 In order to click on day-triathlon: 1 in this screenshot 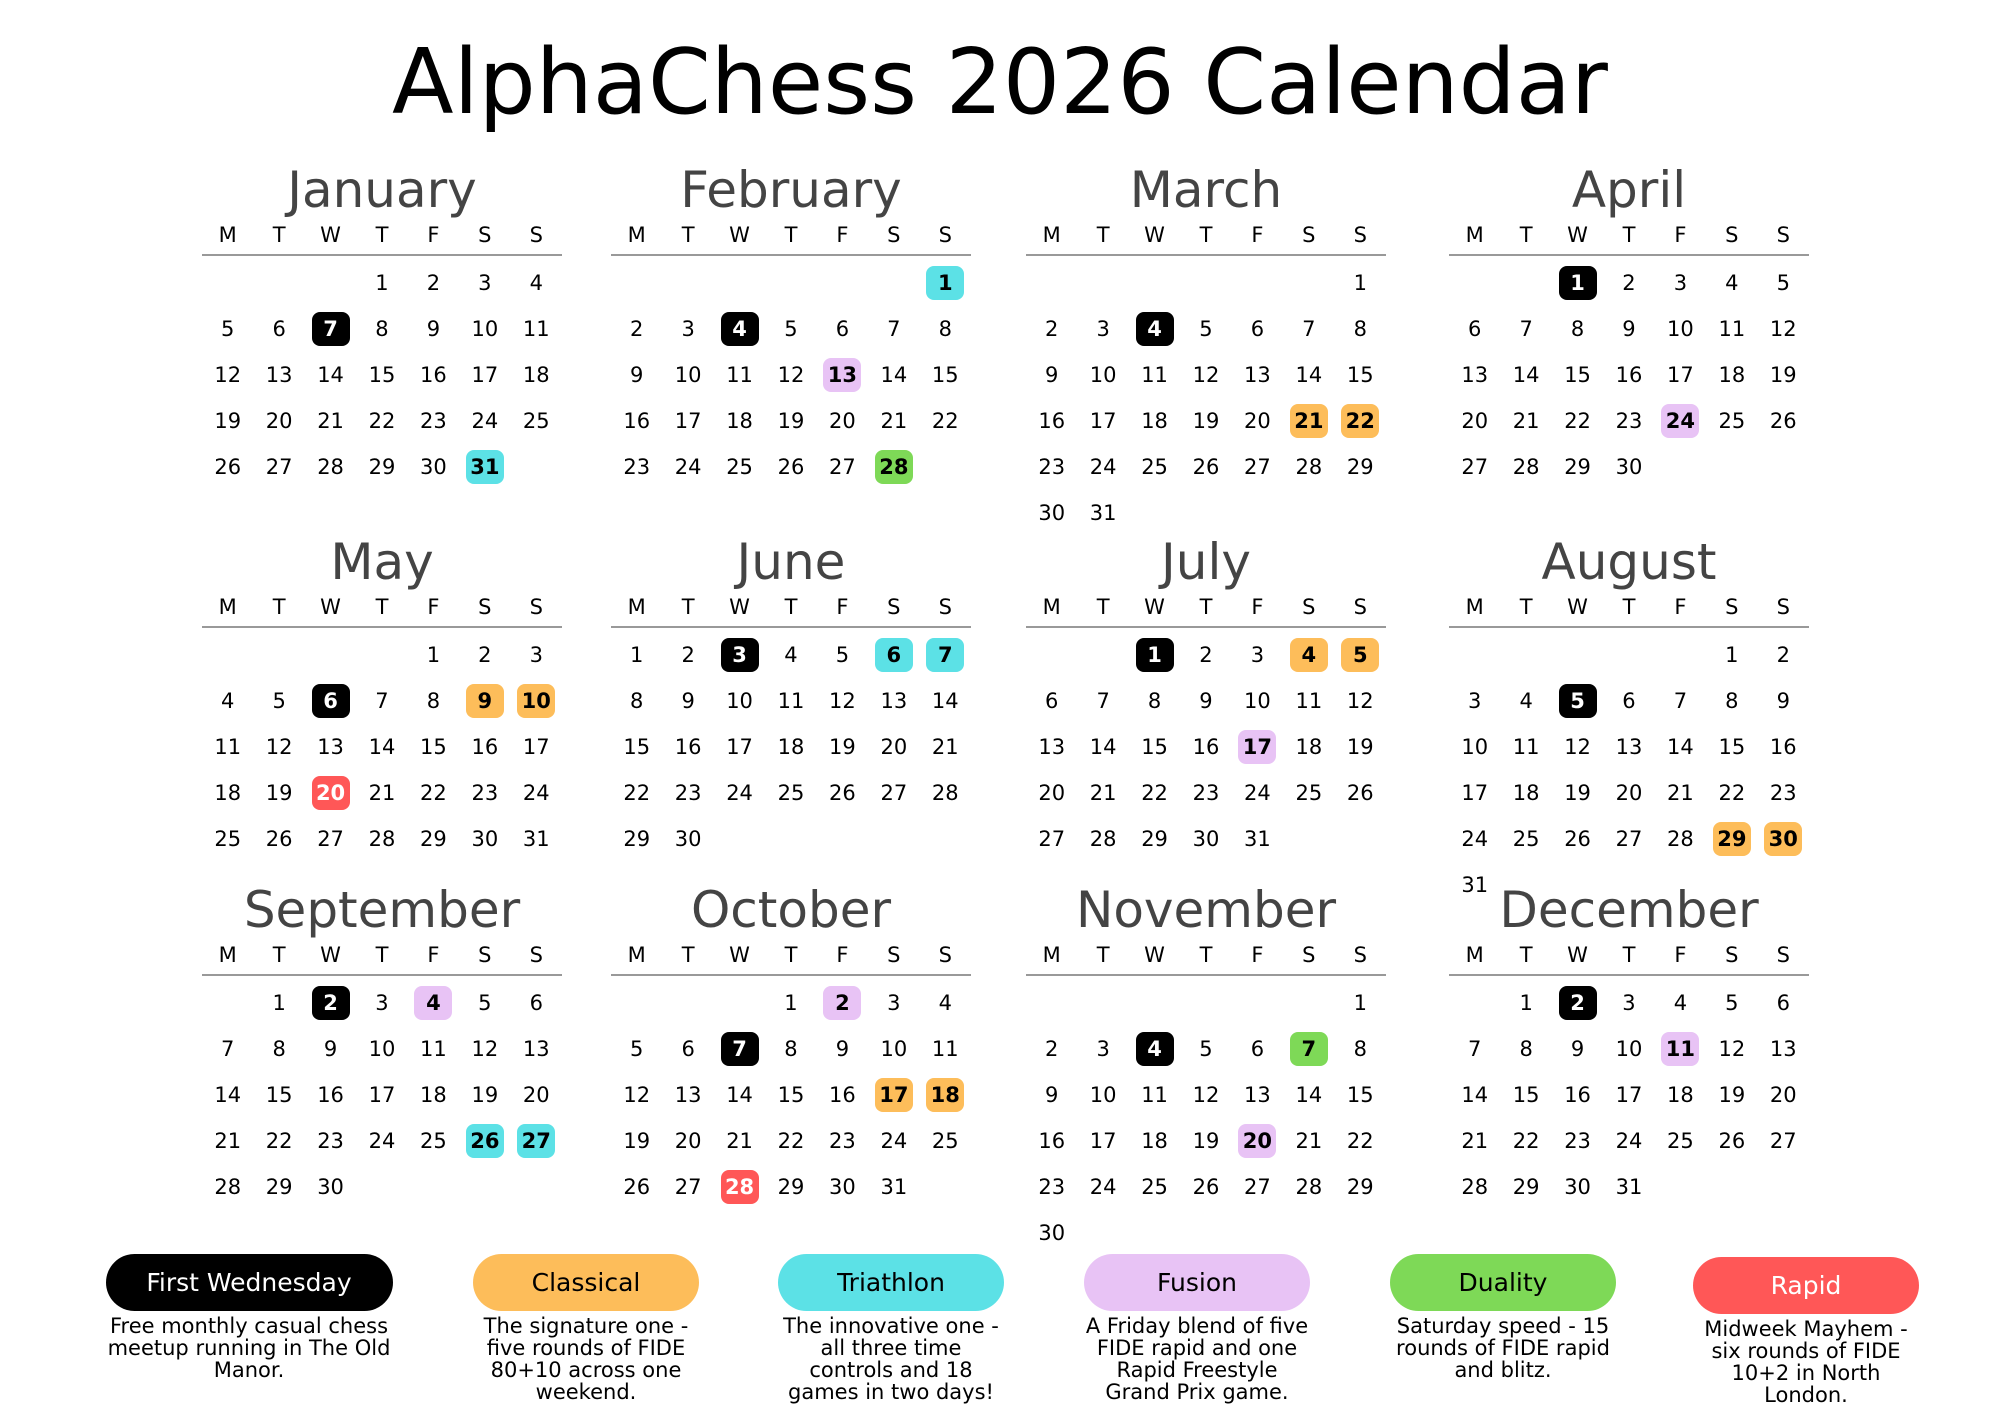, I will do `click(945, 283)`.